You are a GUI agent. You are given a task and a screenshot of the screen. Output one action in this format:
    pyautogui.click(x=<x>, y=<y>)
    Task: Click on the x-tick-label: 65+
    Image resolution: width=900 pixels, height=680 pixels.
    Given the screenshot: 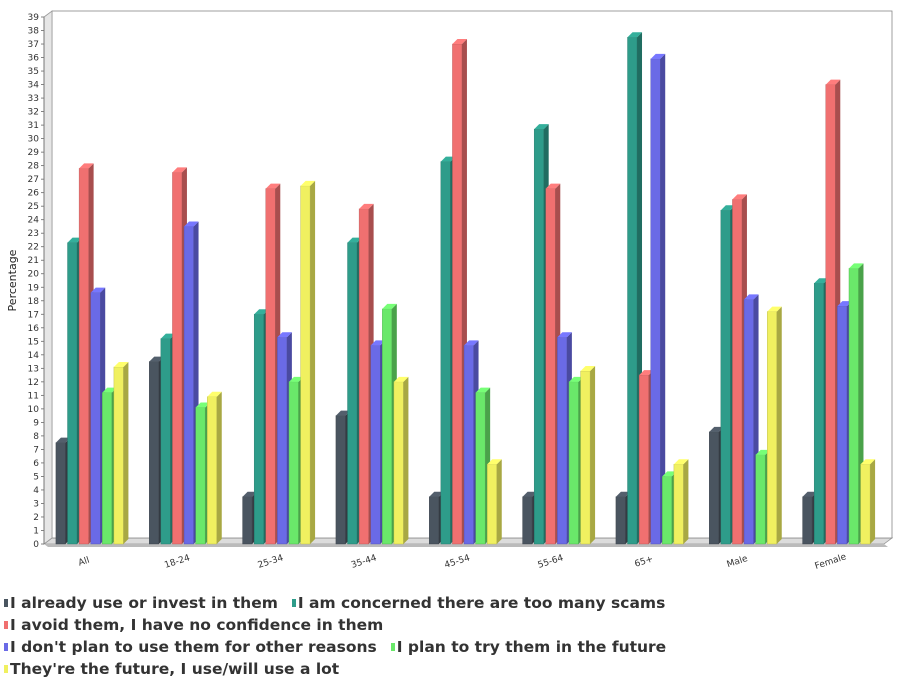 What is the action you would take?
    pyautogui.click(x=643, y=561)
    